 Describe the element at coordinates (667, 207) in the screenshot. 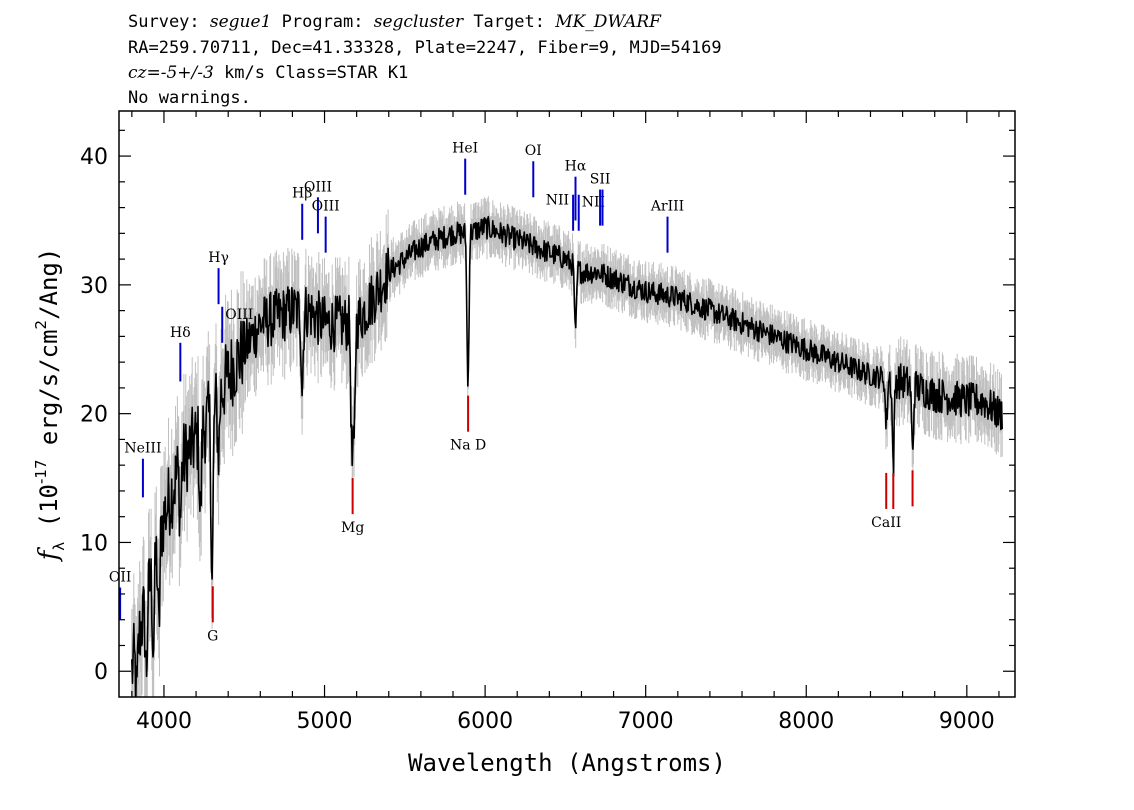

I see `spectral-line-label: ArIII` at that location.